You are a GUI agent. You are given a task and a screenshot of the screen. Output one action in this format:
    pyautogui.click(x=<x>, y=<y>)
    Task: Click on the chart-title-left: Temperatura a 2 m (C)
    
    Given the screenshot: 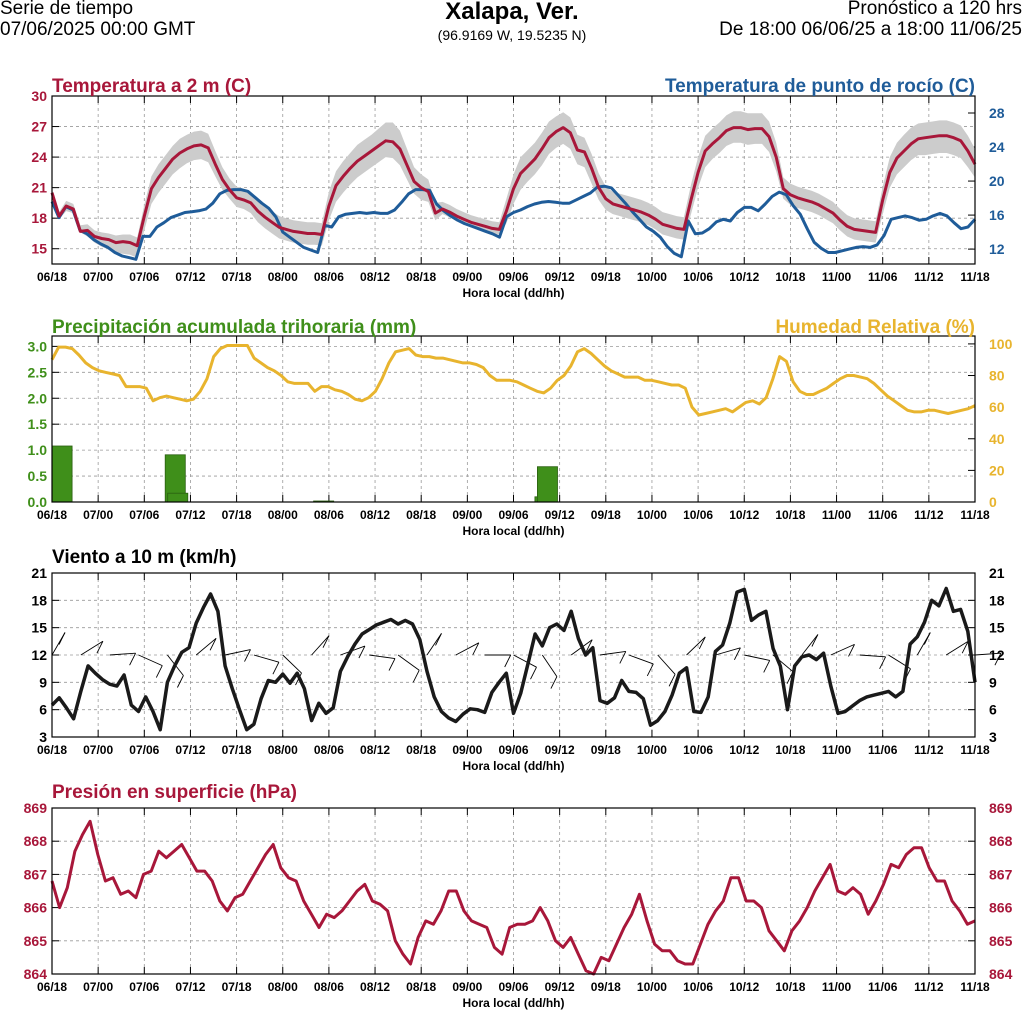 What is the action you would take?
    pyautogui.click(x=151, y=86)
    